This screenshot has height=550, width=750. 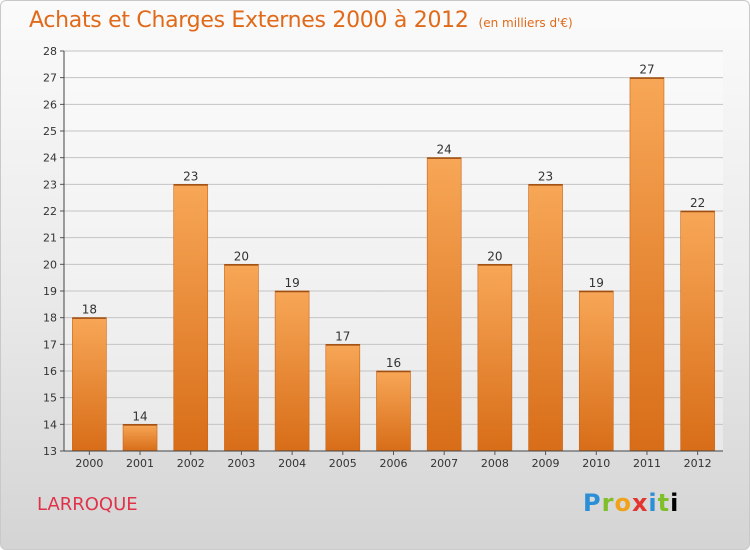 I want to click on logo-letter: t, so click(x=664, y=503).